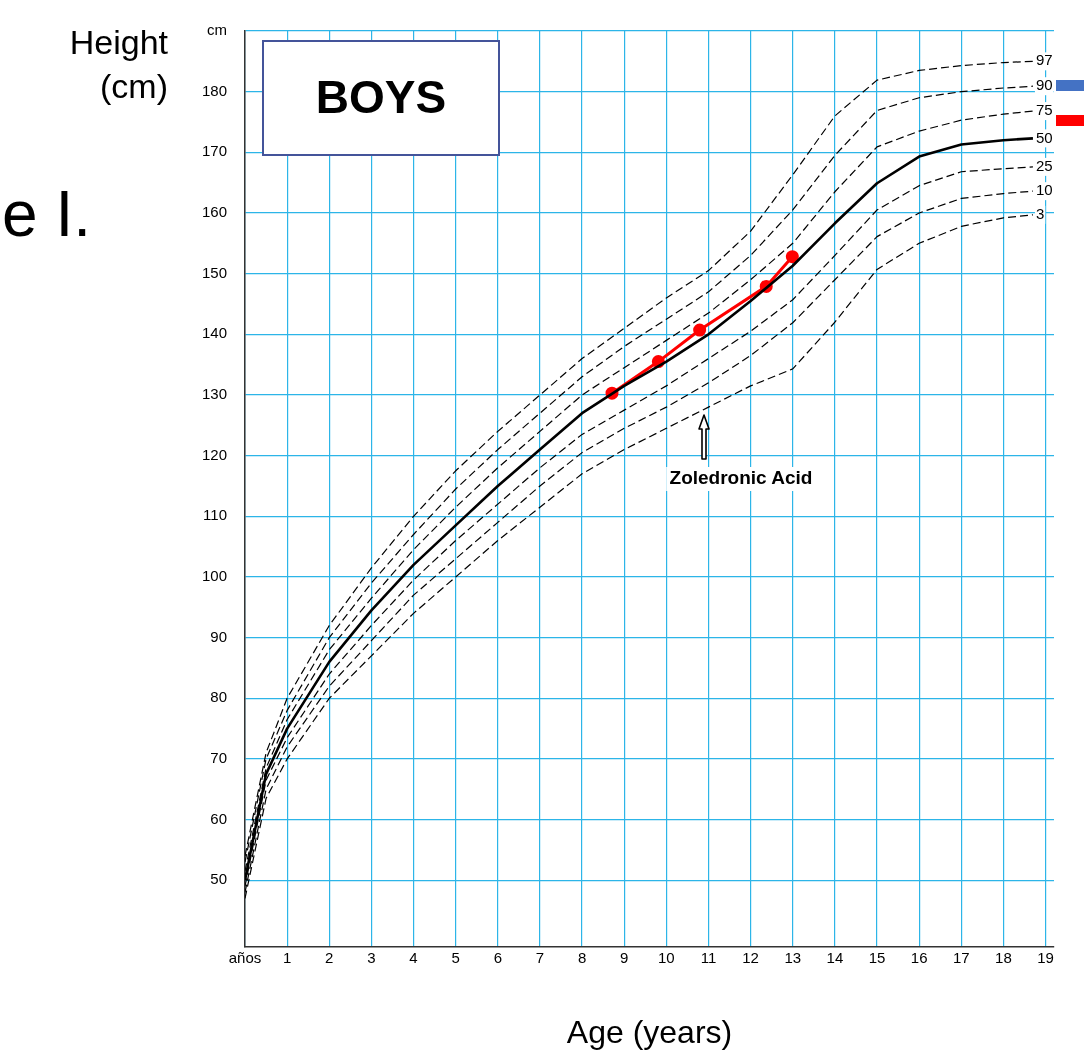 Image resolution: width=1087 pixels, height=1057 pixels. I want to click on text: BOYS, so click(381, 96).